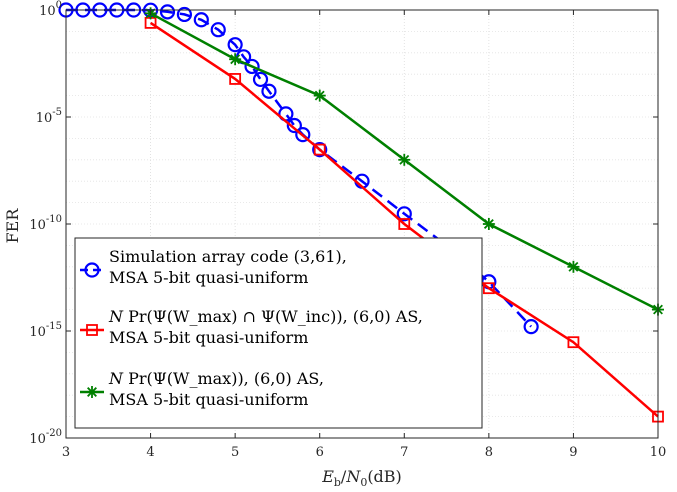  Describe the element at coordinates (489, 452) in the screenshot. I see `x-tick-label: 8` at that location.